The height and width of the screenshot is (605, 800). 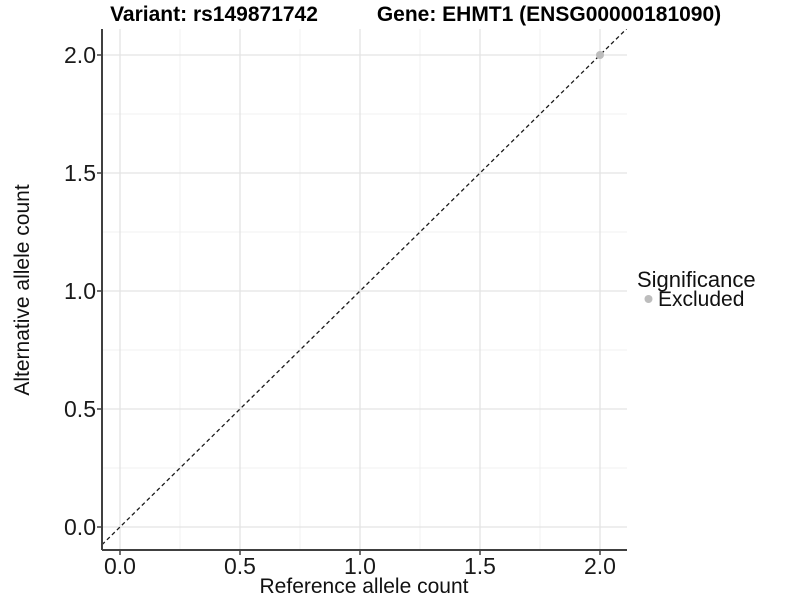 I want to click on x-tick-labels: 0.0 0.5 1.0 1.5 2.0, so click(x=360, y=566).